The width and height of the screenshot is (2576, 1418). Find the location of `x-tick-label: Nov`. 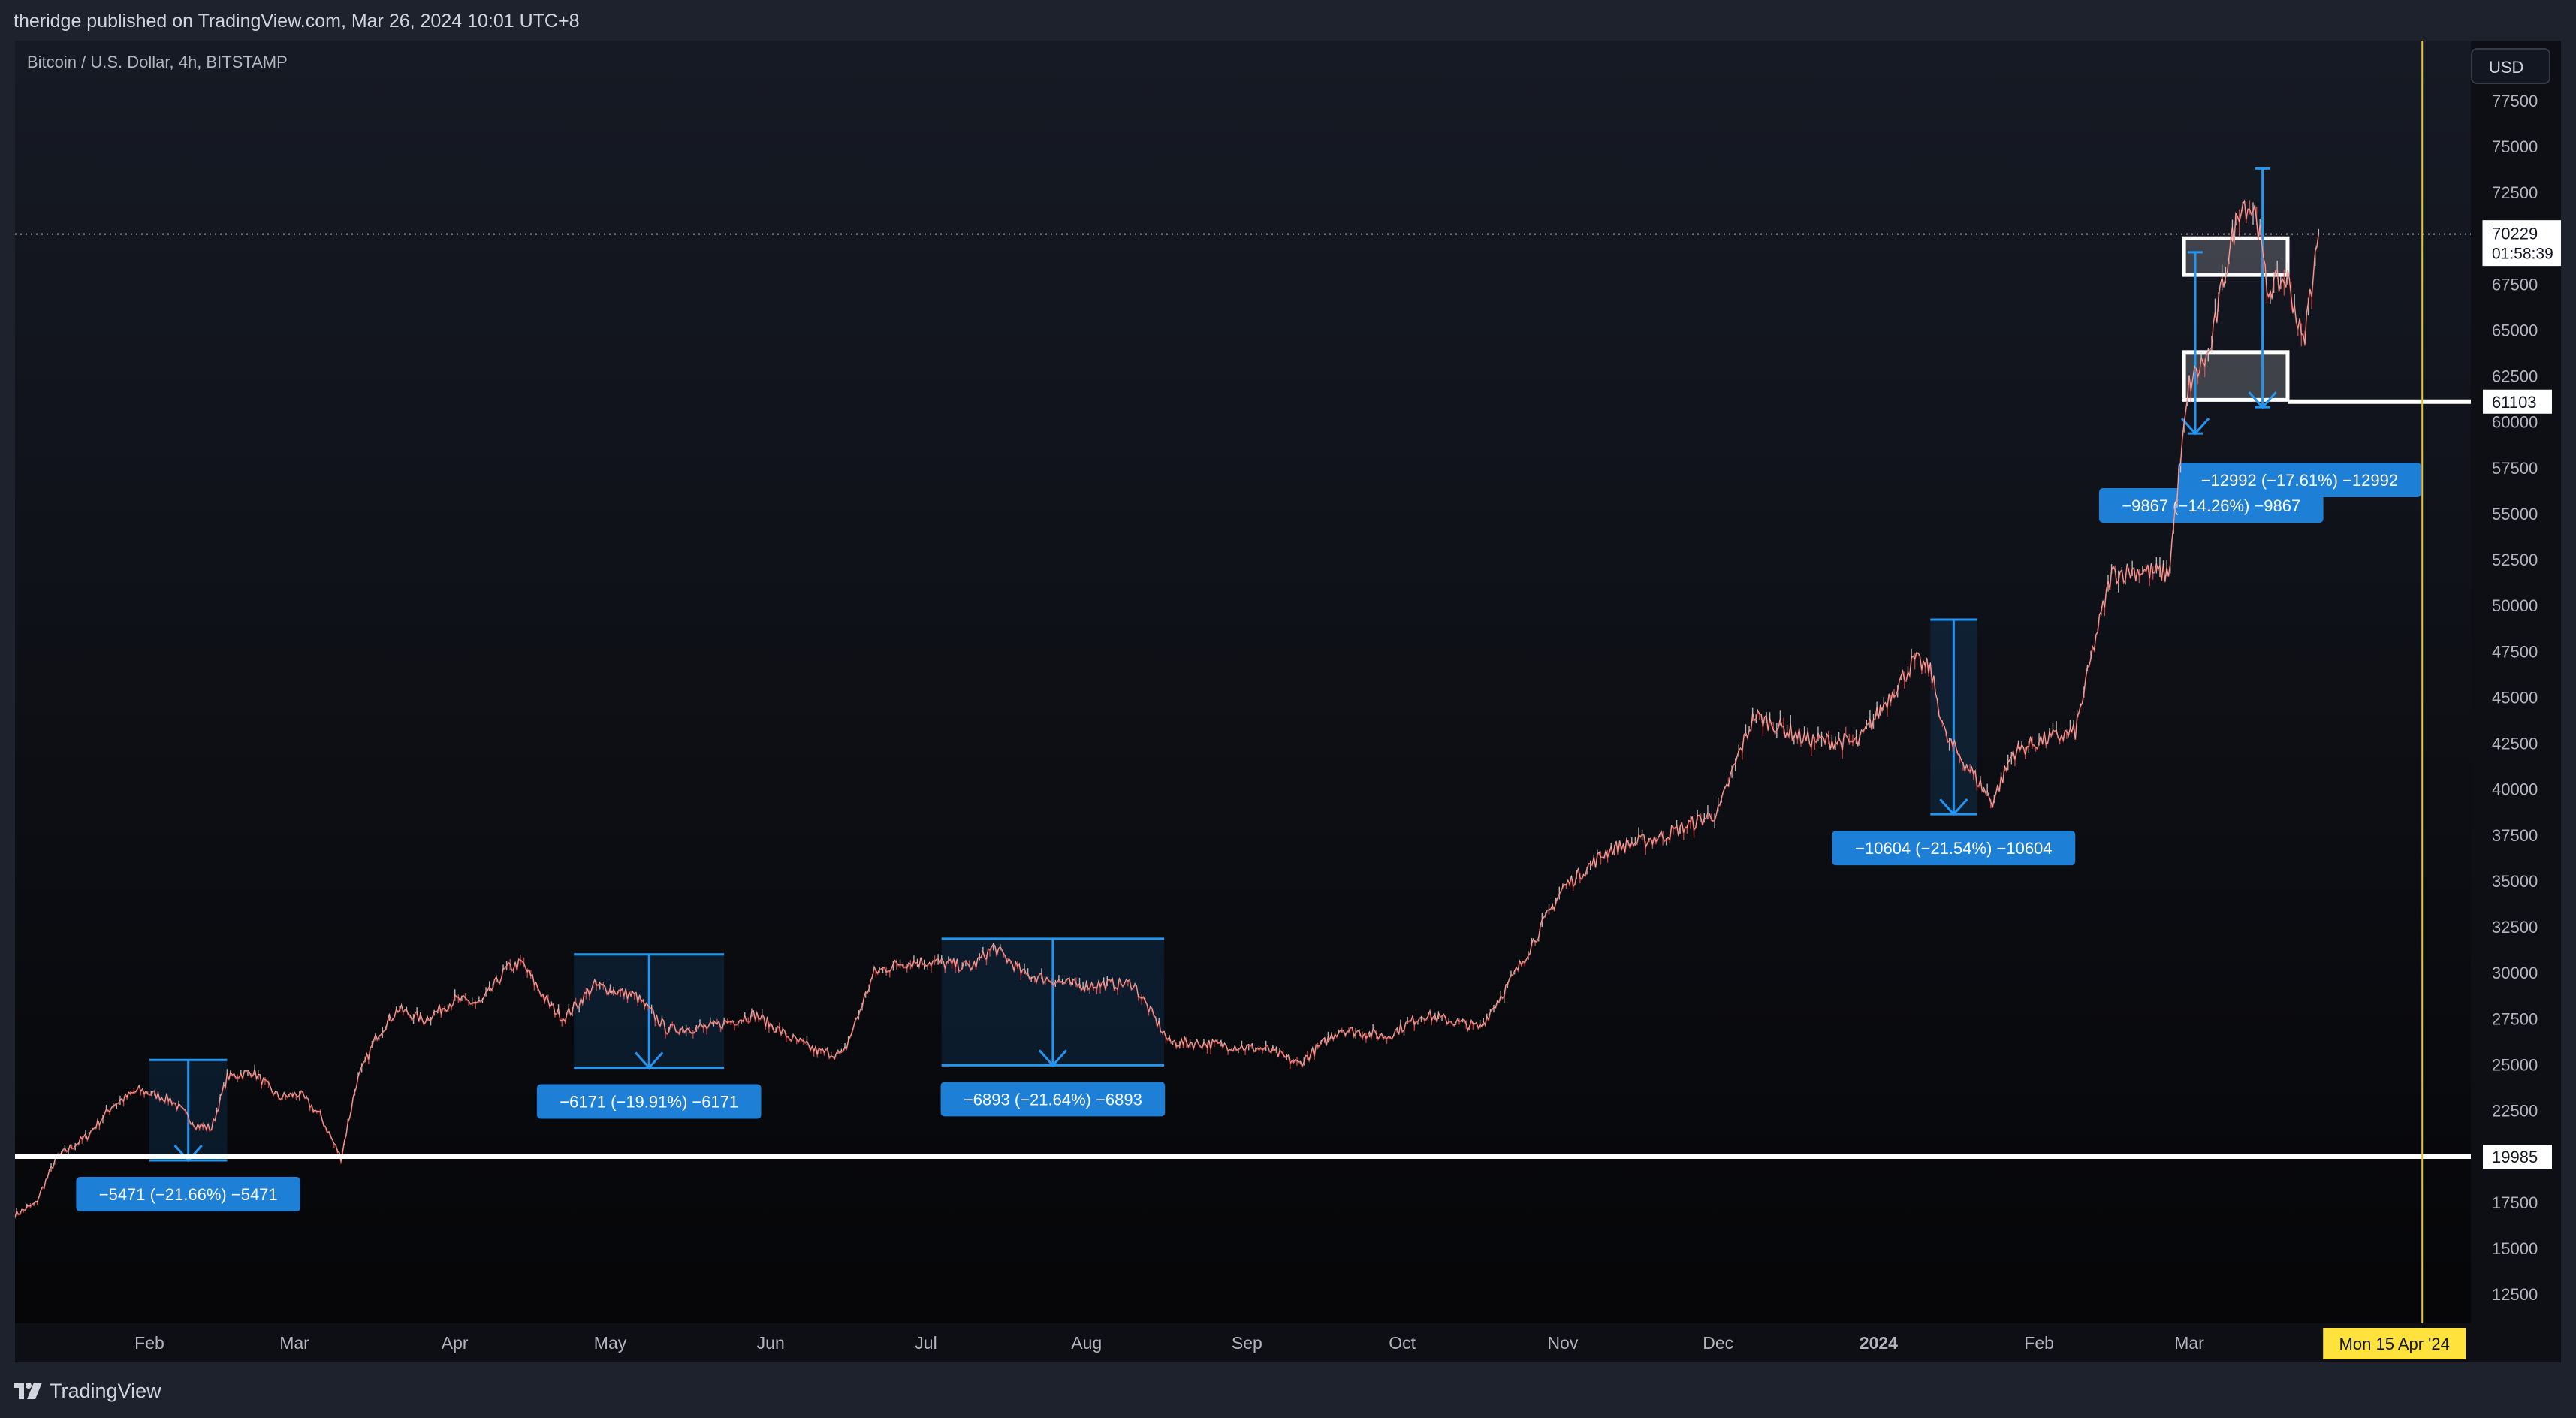

x-tick-label: Nov is located at coordinates (1563, 1343).